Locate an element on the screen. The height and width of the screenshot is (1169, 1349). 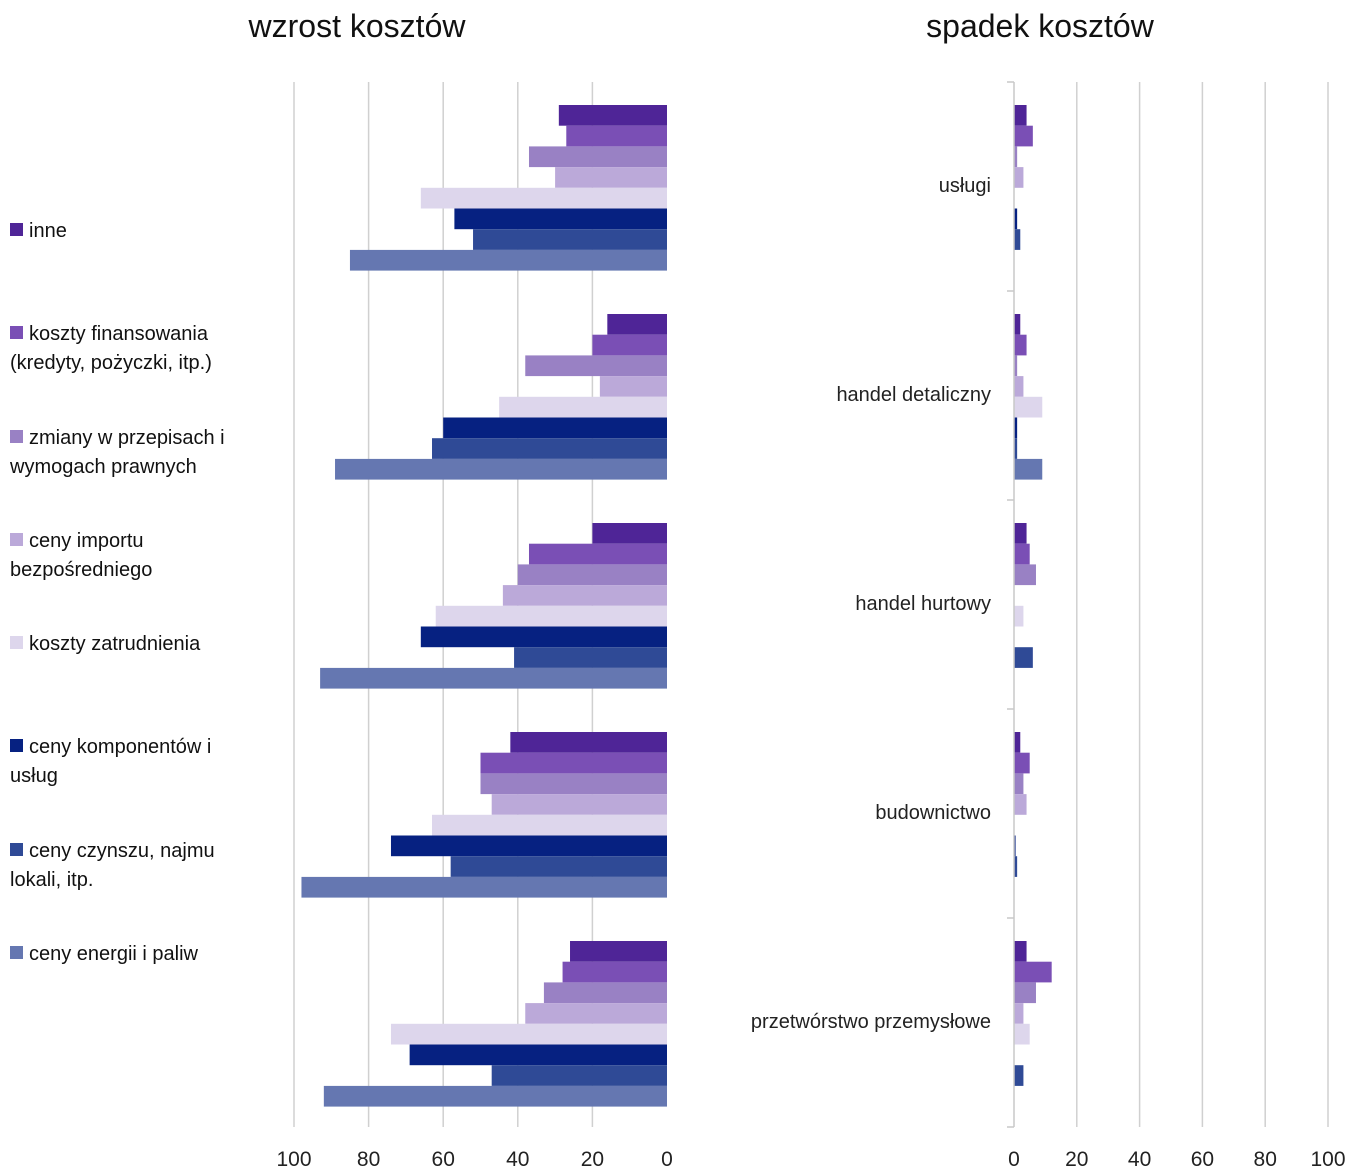
category-label: przetwórstwo przemysłowe is located at coordinates (871, 1022).